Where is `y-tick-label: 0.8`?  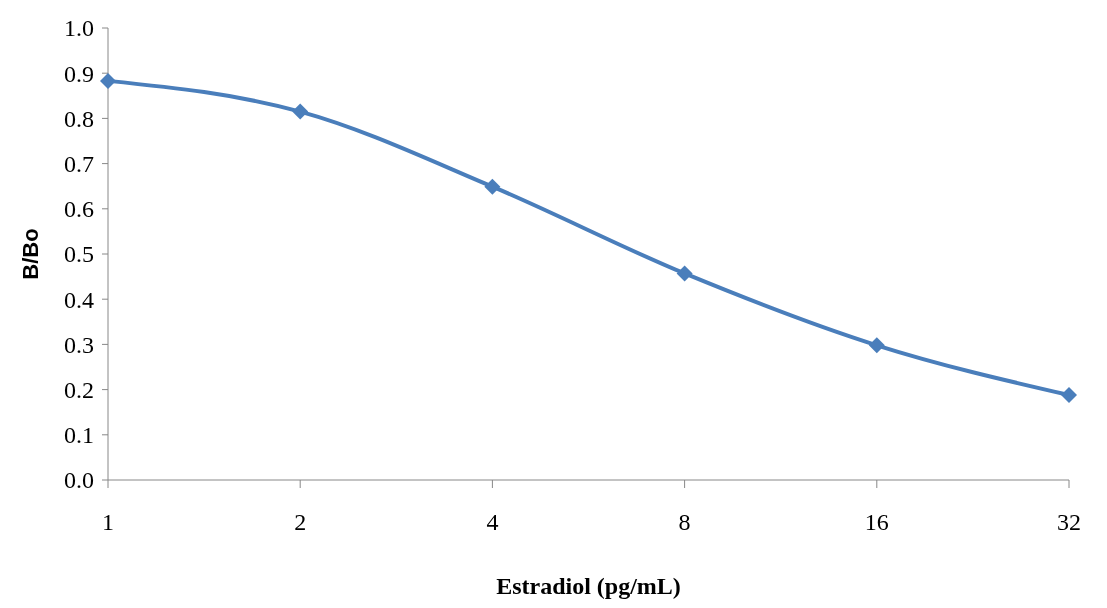 y-tick-label: 0.8 is located at coordinates (79, 118).